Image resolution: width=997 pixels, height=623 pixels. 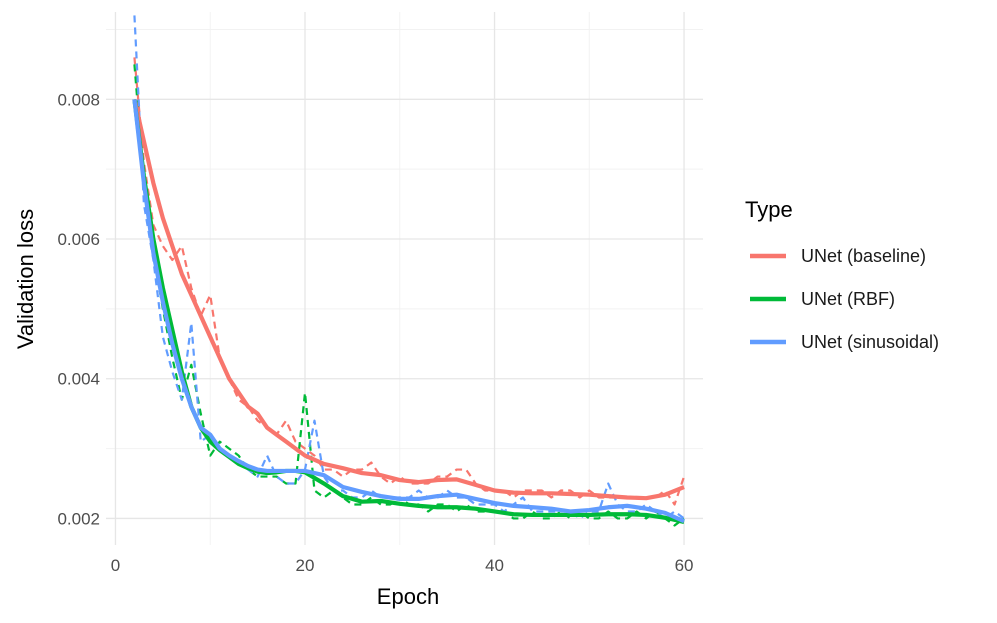 What do you see at coordinates (684, 565) in the screenshot?
I see `x-tick-label: 60` at bounding box center [684, 565].